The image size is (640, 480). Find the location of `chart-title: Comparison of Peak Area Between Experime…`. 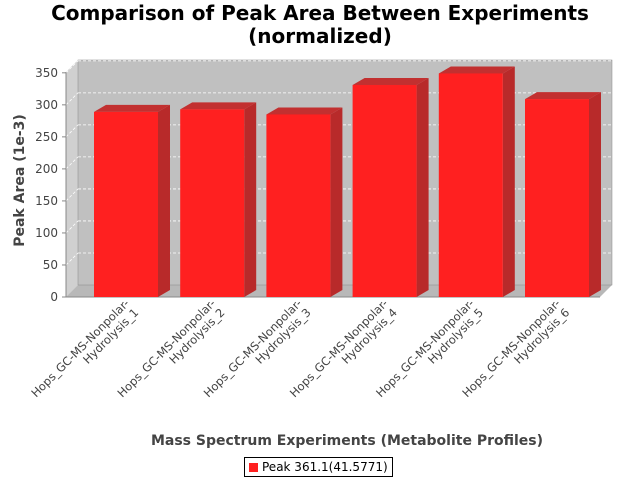

chart-title: Comparison of Peak Area Between Experime… is located at coordinates (320, 25).